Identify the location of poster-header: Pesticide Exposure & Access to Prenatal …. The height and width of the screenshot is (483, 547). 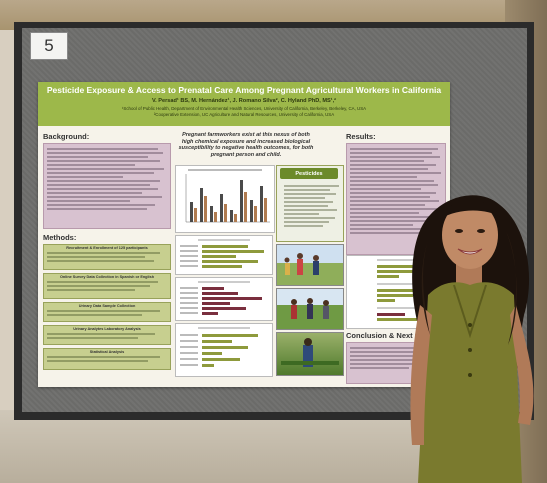
(244, 104).